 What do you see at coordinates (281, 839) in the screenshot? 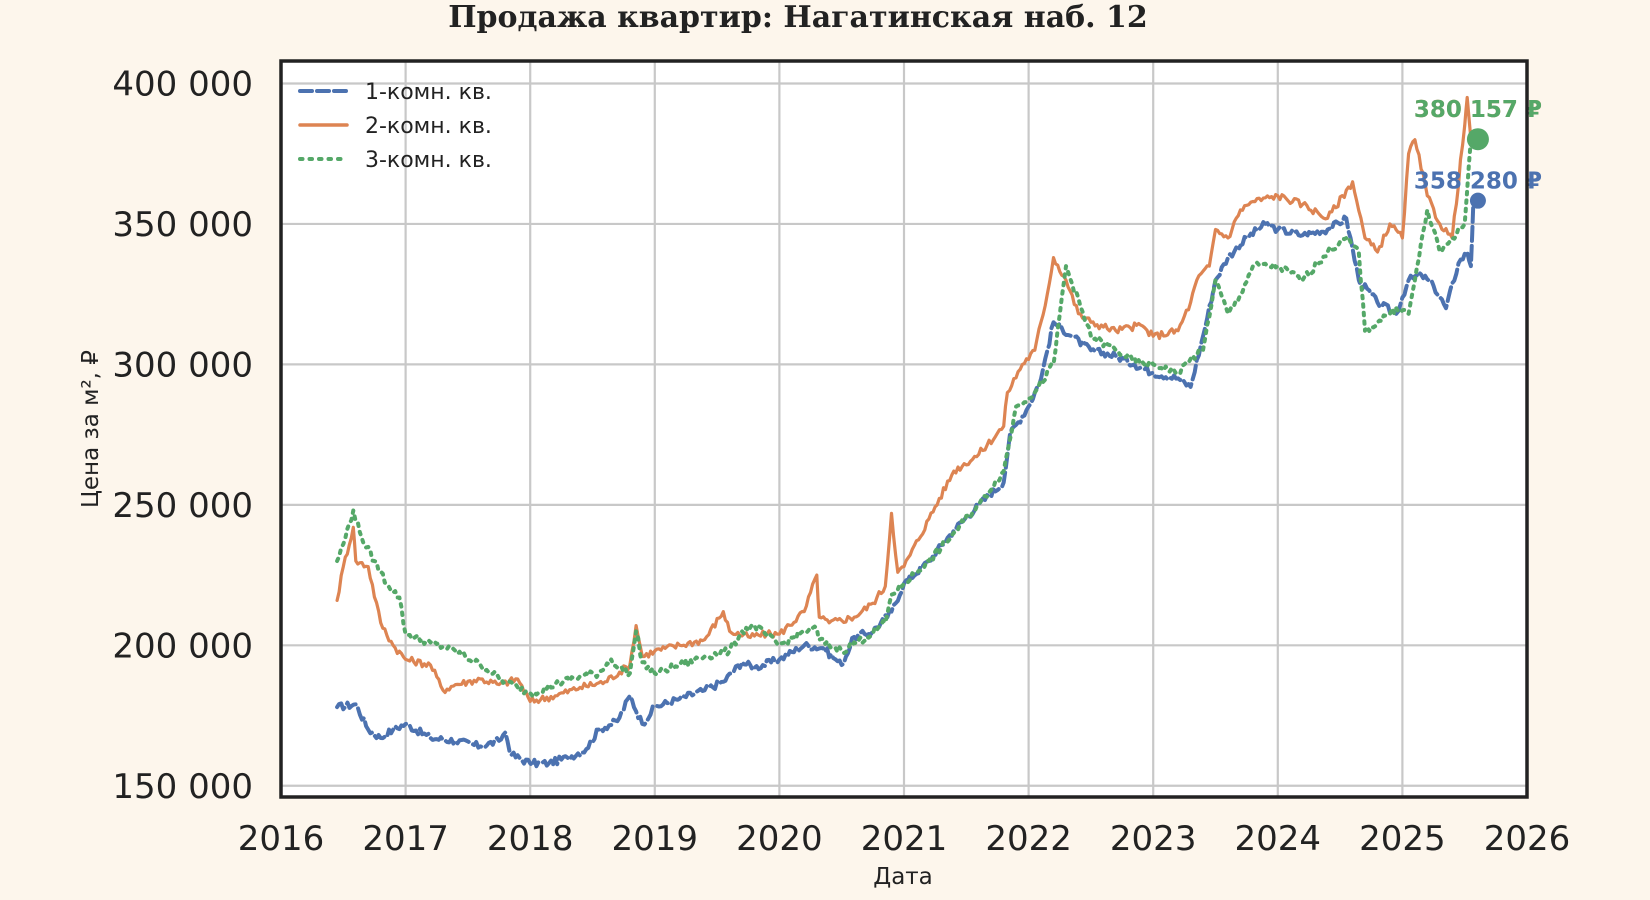
I see `x-tick-label: 2016` at bounding box center [281, 839].